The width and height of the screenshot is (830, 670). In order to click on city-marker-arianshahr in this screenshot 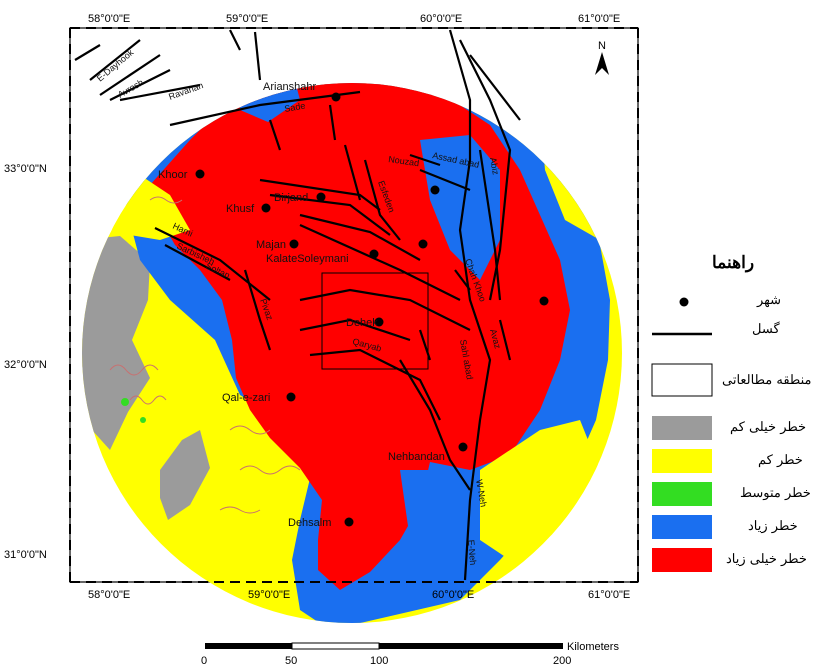, I will do `click(336, 97)`.